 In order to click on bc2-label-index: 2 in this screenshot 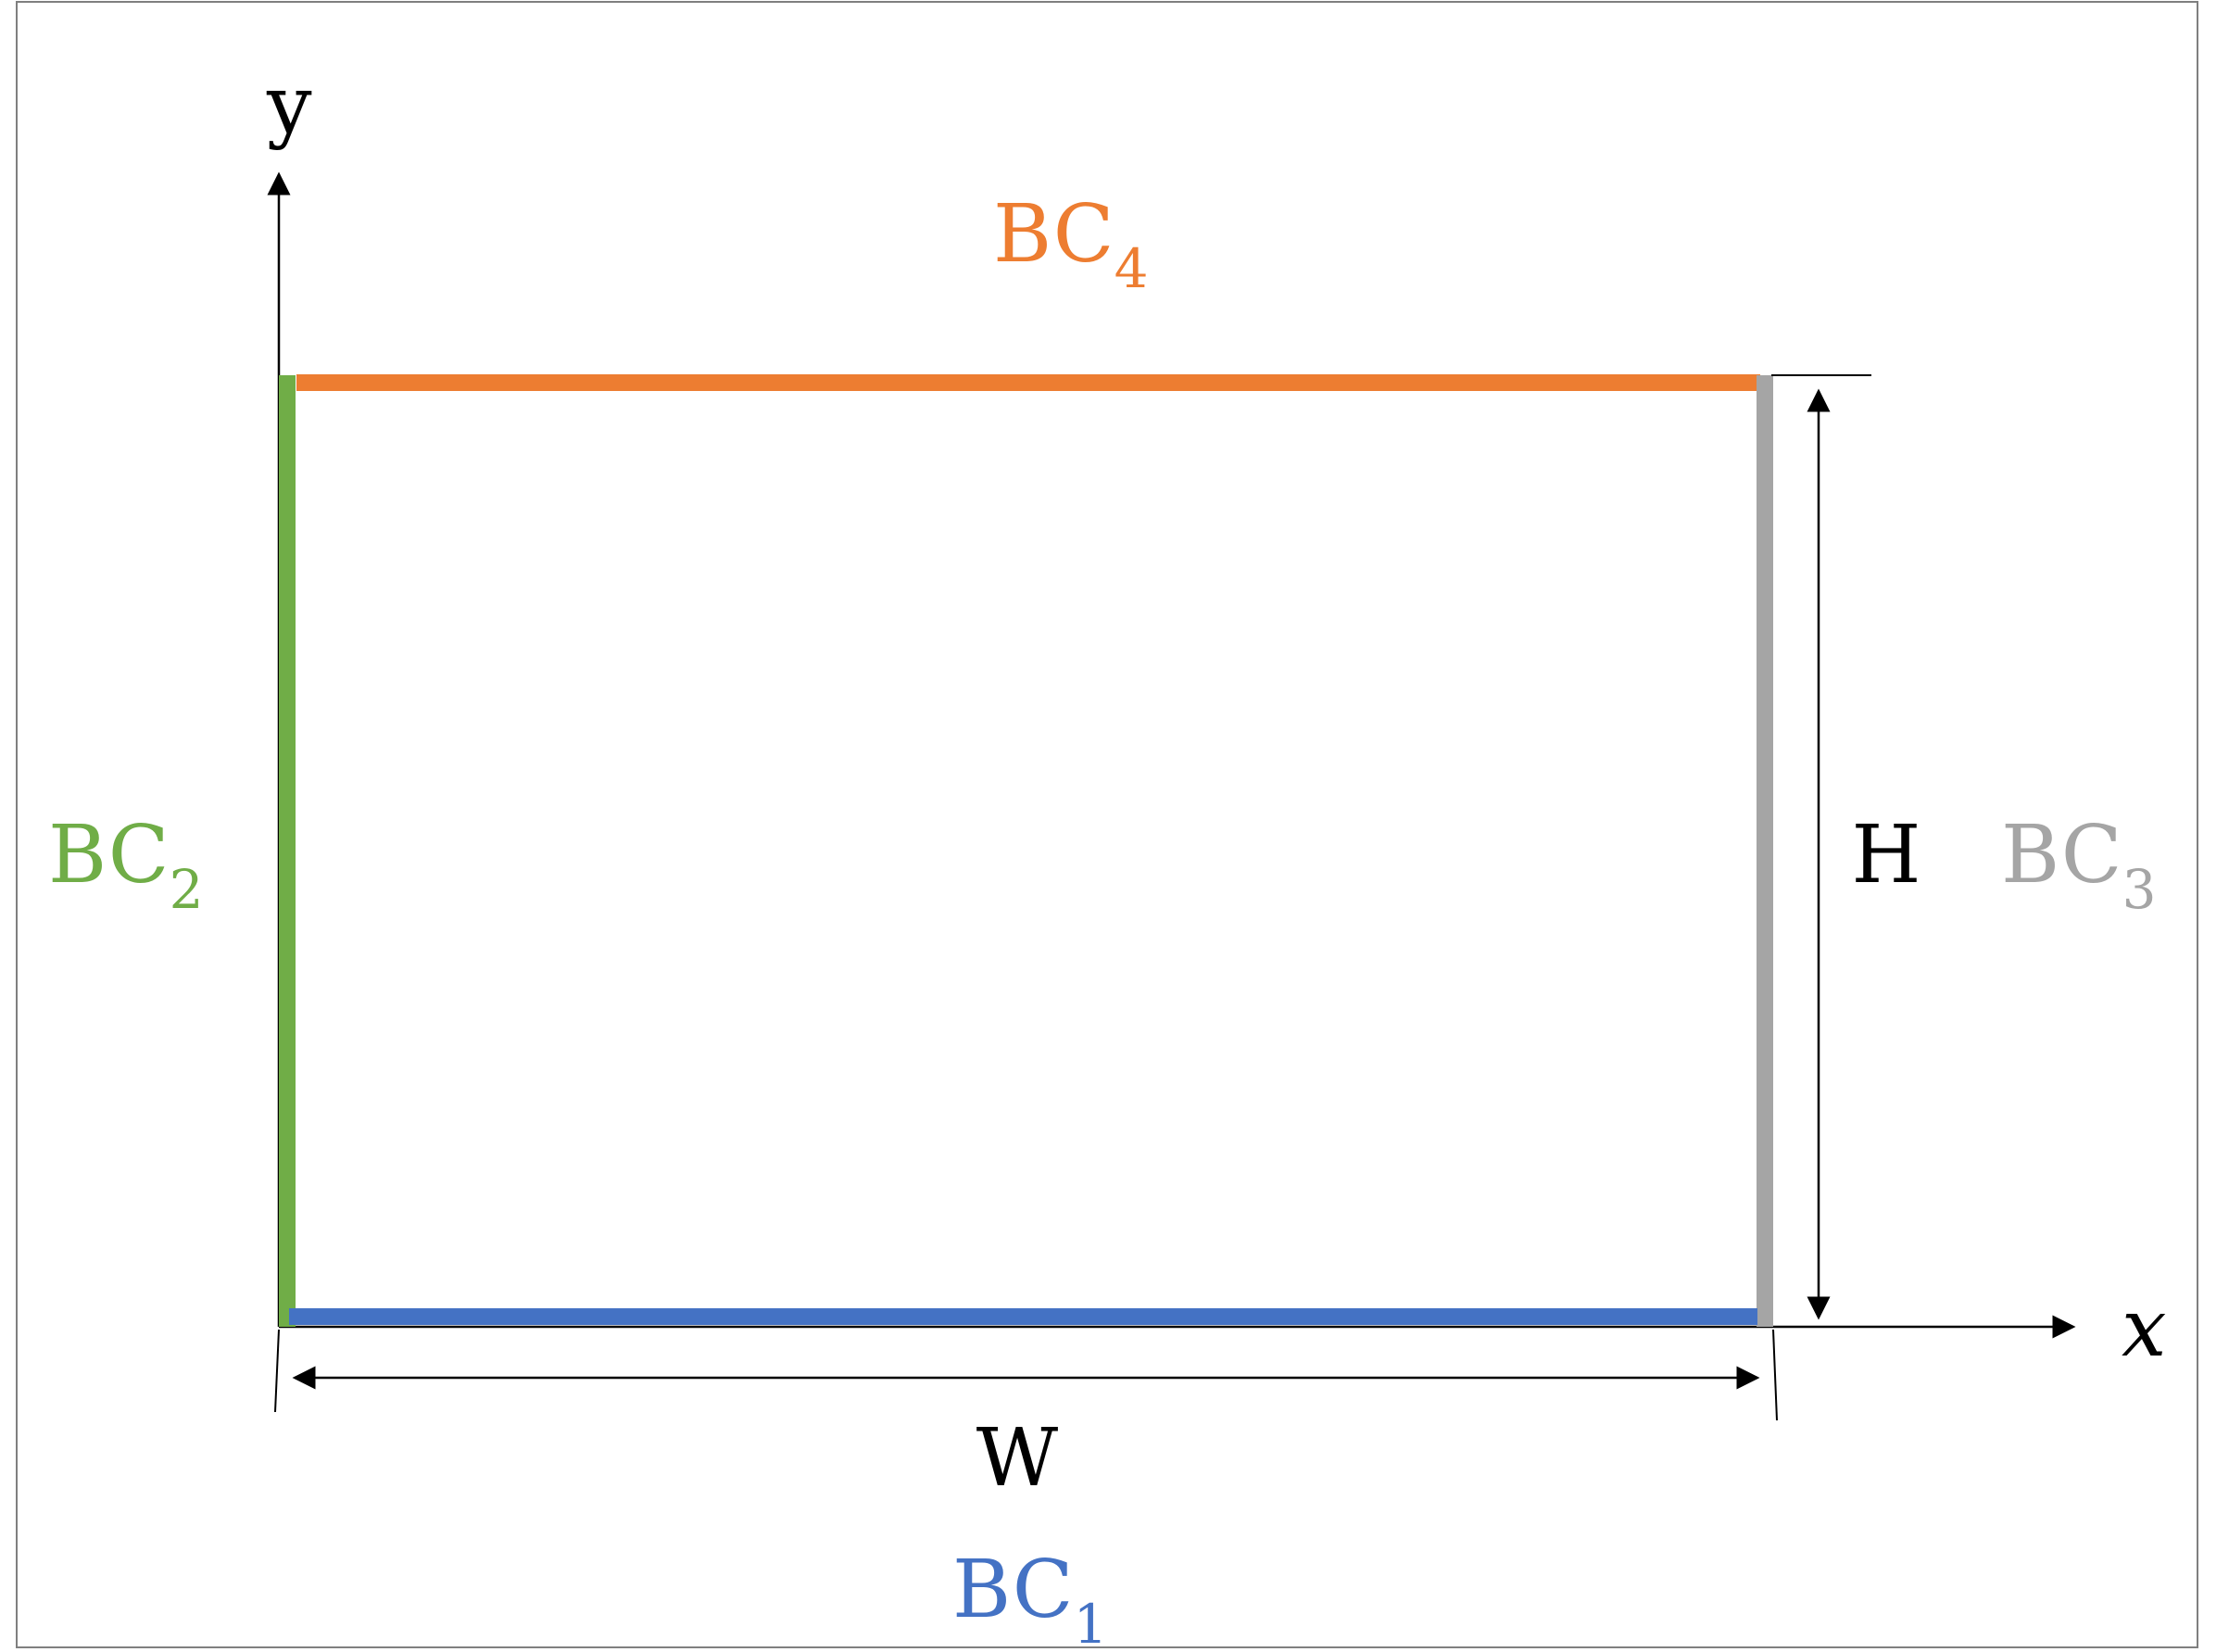, I will do `click(187, 890)`.